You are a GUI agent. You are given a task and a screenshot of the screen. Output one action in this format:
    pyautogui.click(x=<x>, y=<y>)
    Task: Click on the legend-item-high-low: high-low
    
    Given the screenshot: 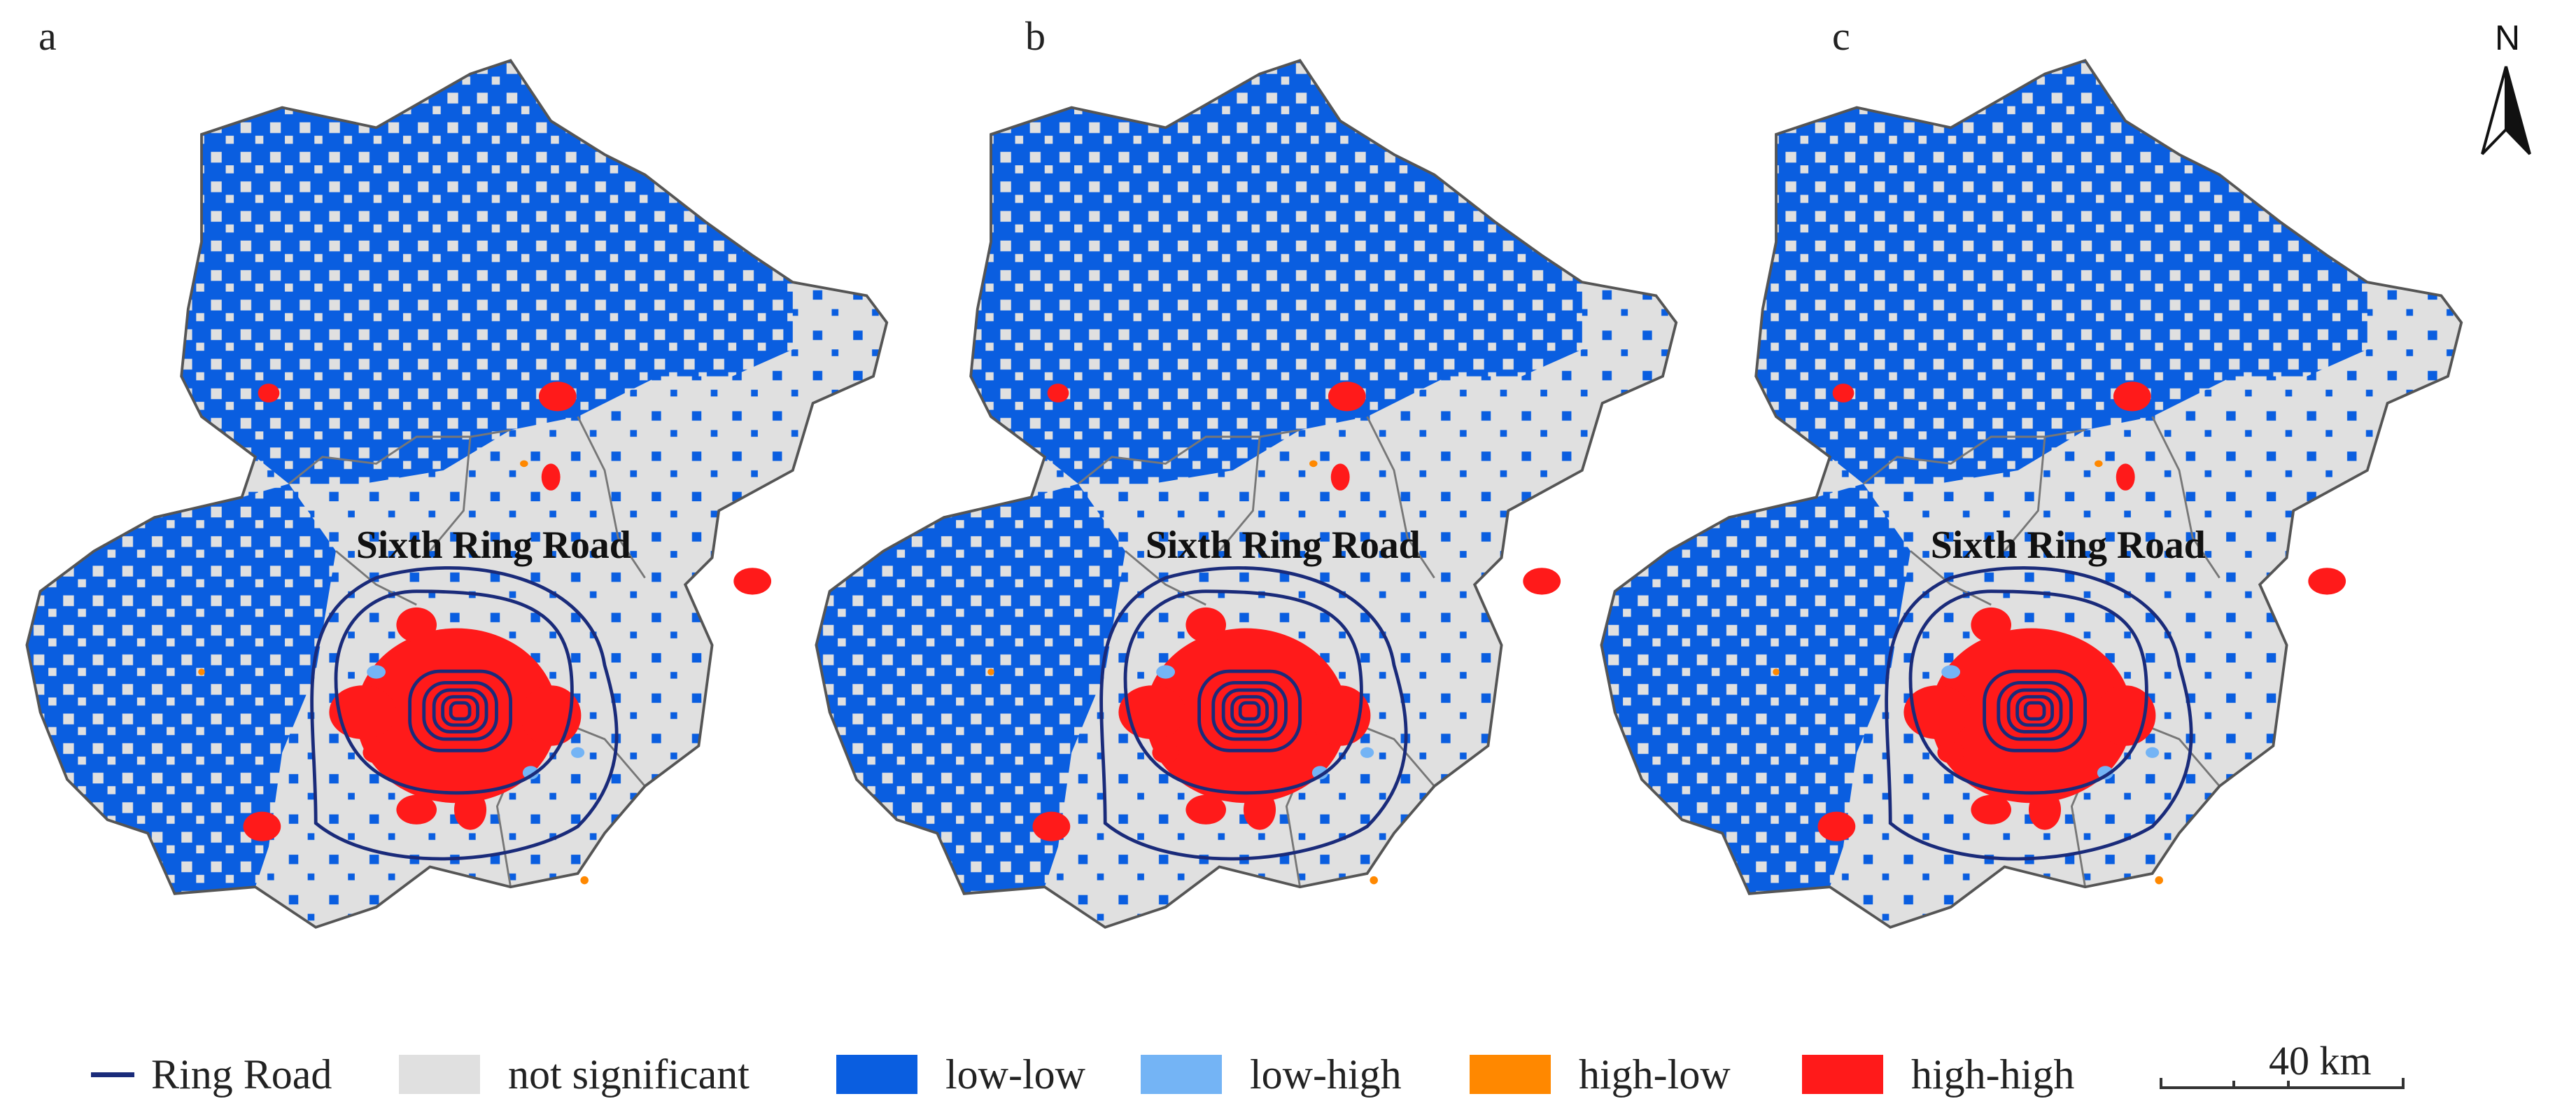 What is the action you would take?
    pyautogui.click(x=1600, y=1074)
    